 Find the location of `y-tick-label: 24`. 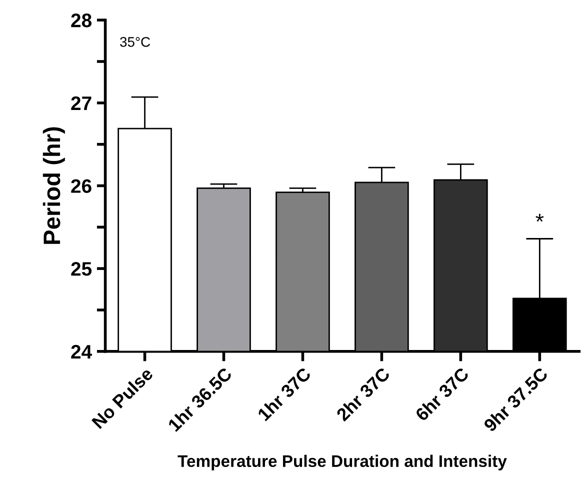

y-tick-label: 24 is located at coordinates (81, 351).